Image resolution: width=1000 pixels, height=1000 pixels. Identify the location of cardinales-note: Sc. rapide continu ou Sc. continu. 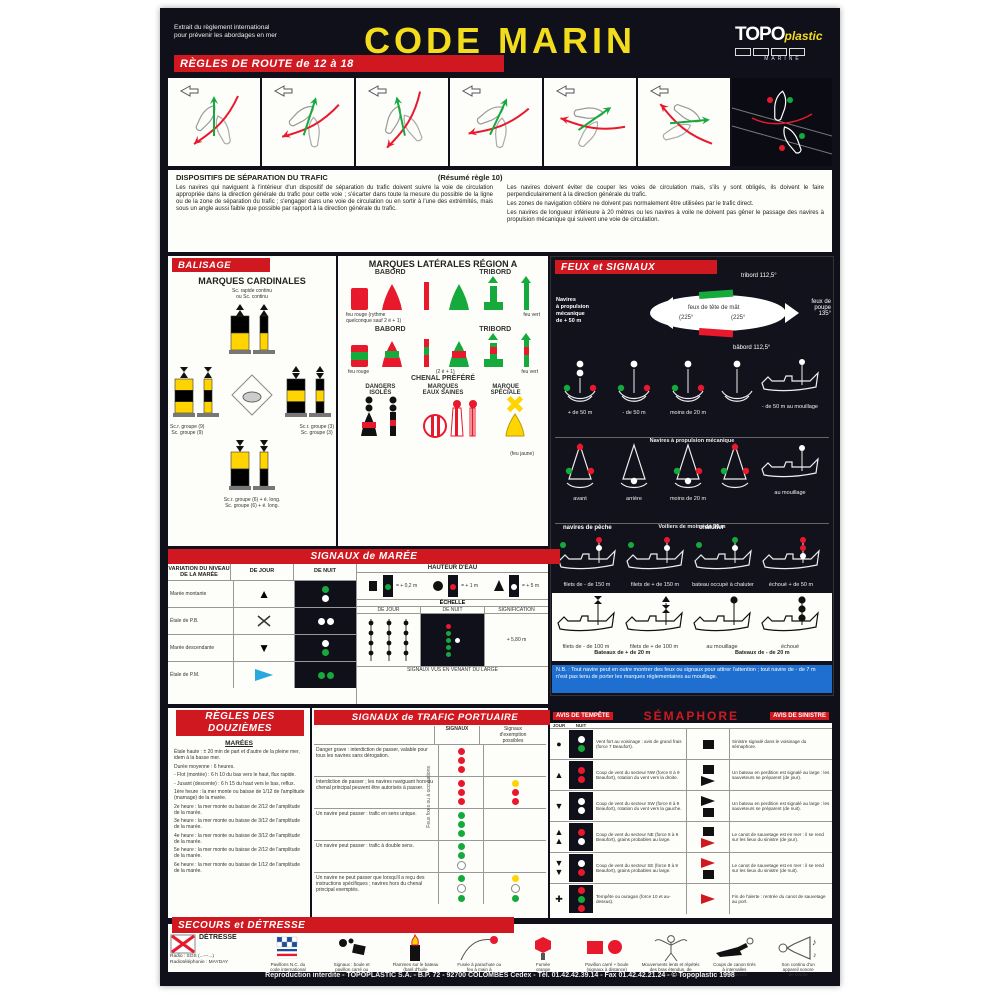
(252, 294).